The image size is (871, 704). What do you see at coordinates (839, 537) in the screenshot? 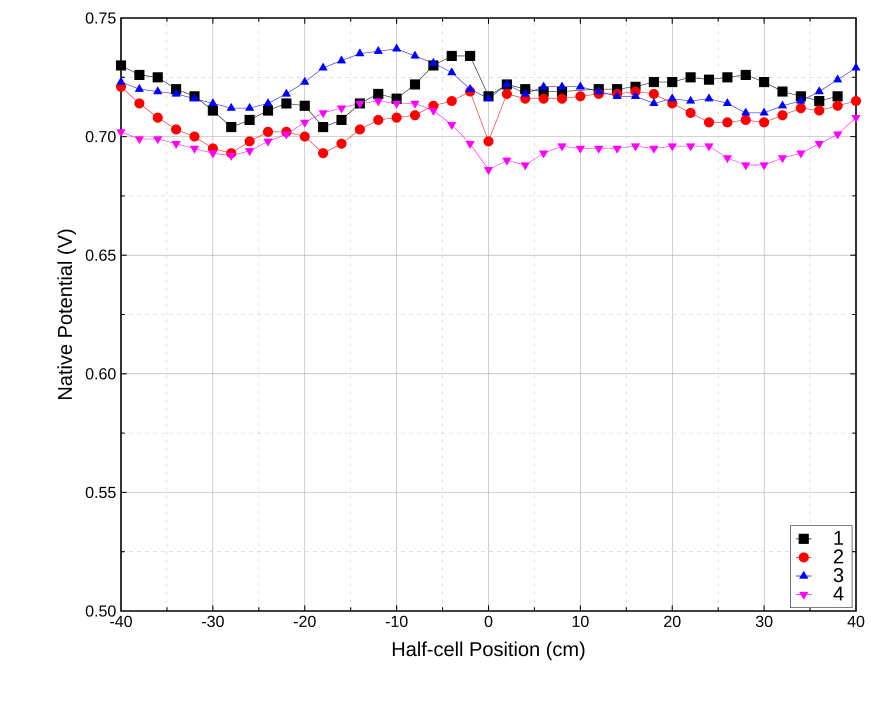
I see `legend-label: 1` at bounding box center [839, 537].